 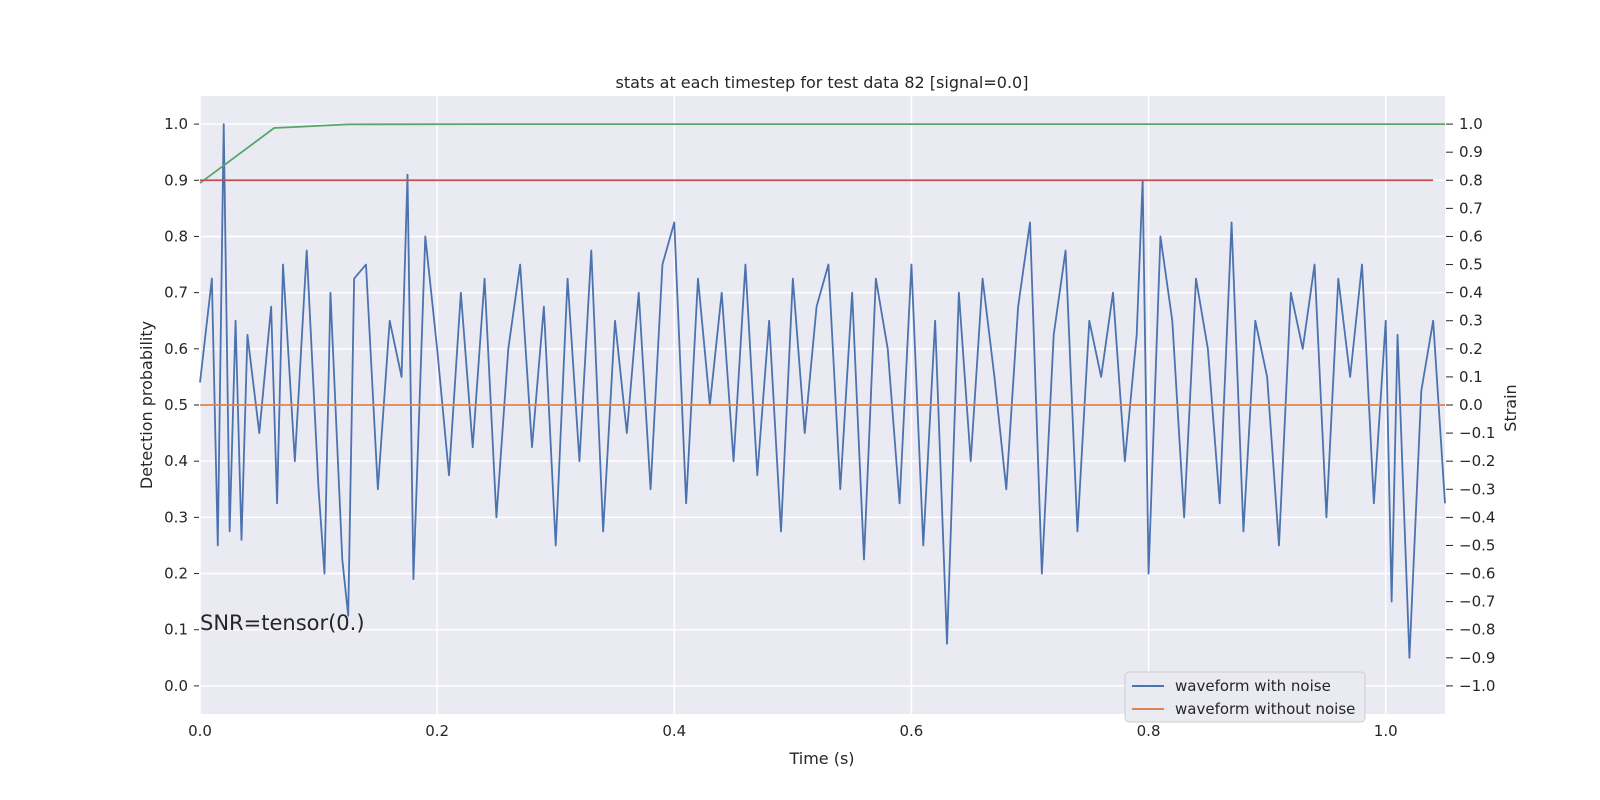 I want to click on x-tick-label: 0.4, so click(x=674, y=731).